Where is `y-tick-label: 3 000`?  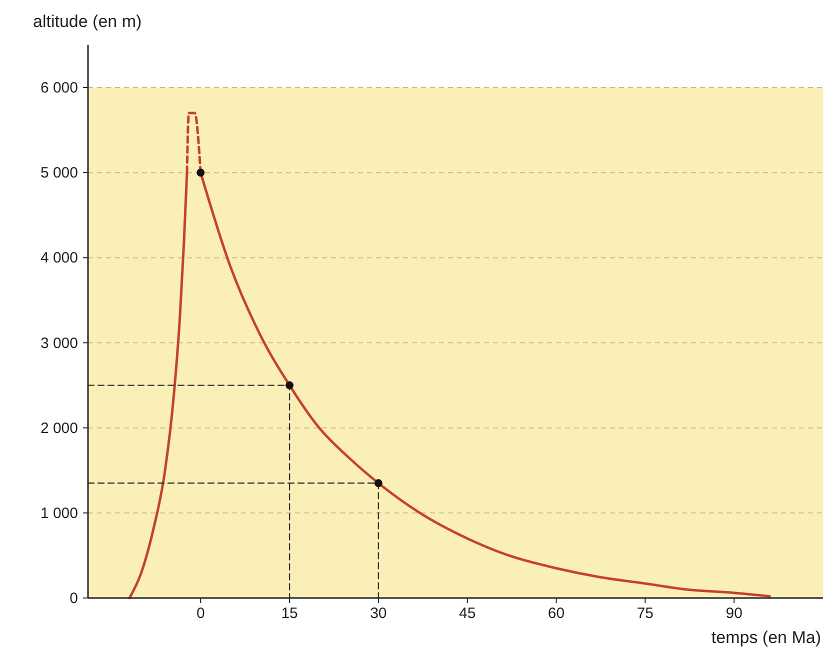 y-tick-label: 3 000 is located at coordinates (59, 343).